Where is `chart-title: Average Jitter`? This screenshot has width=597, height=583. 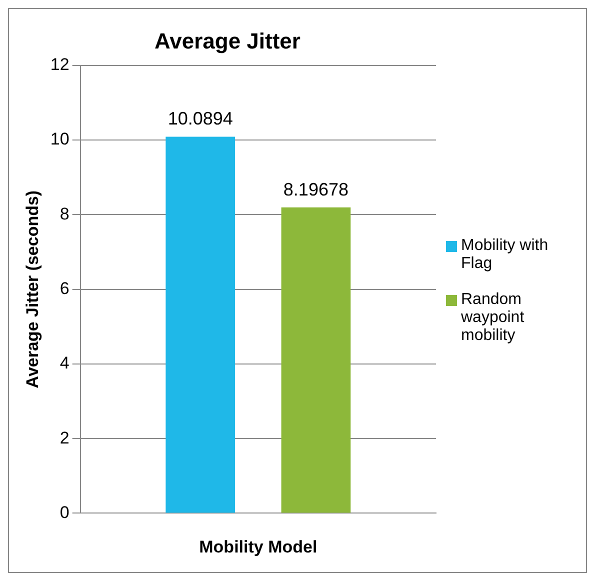 chart-title: Average Jitter is located at coordinates (227, 41).